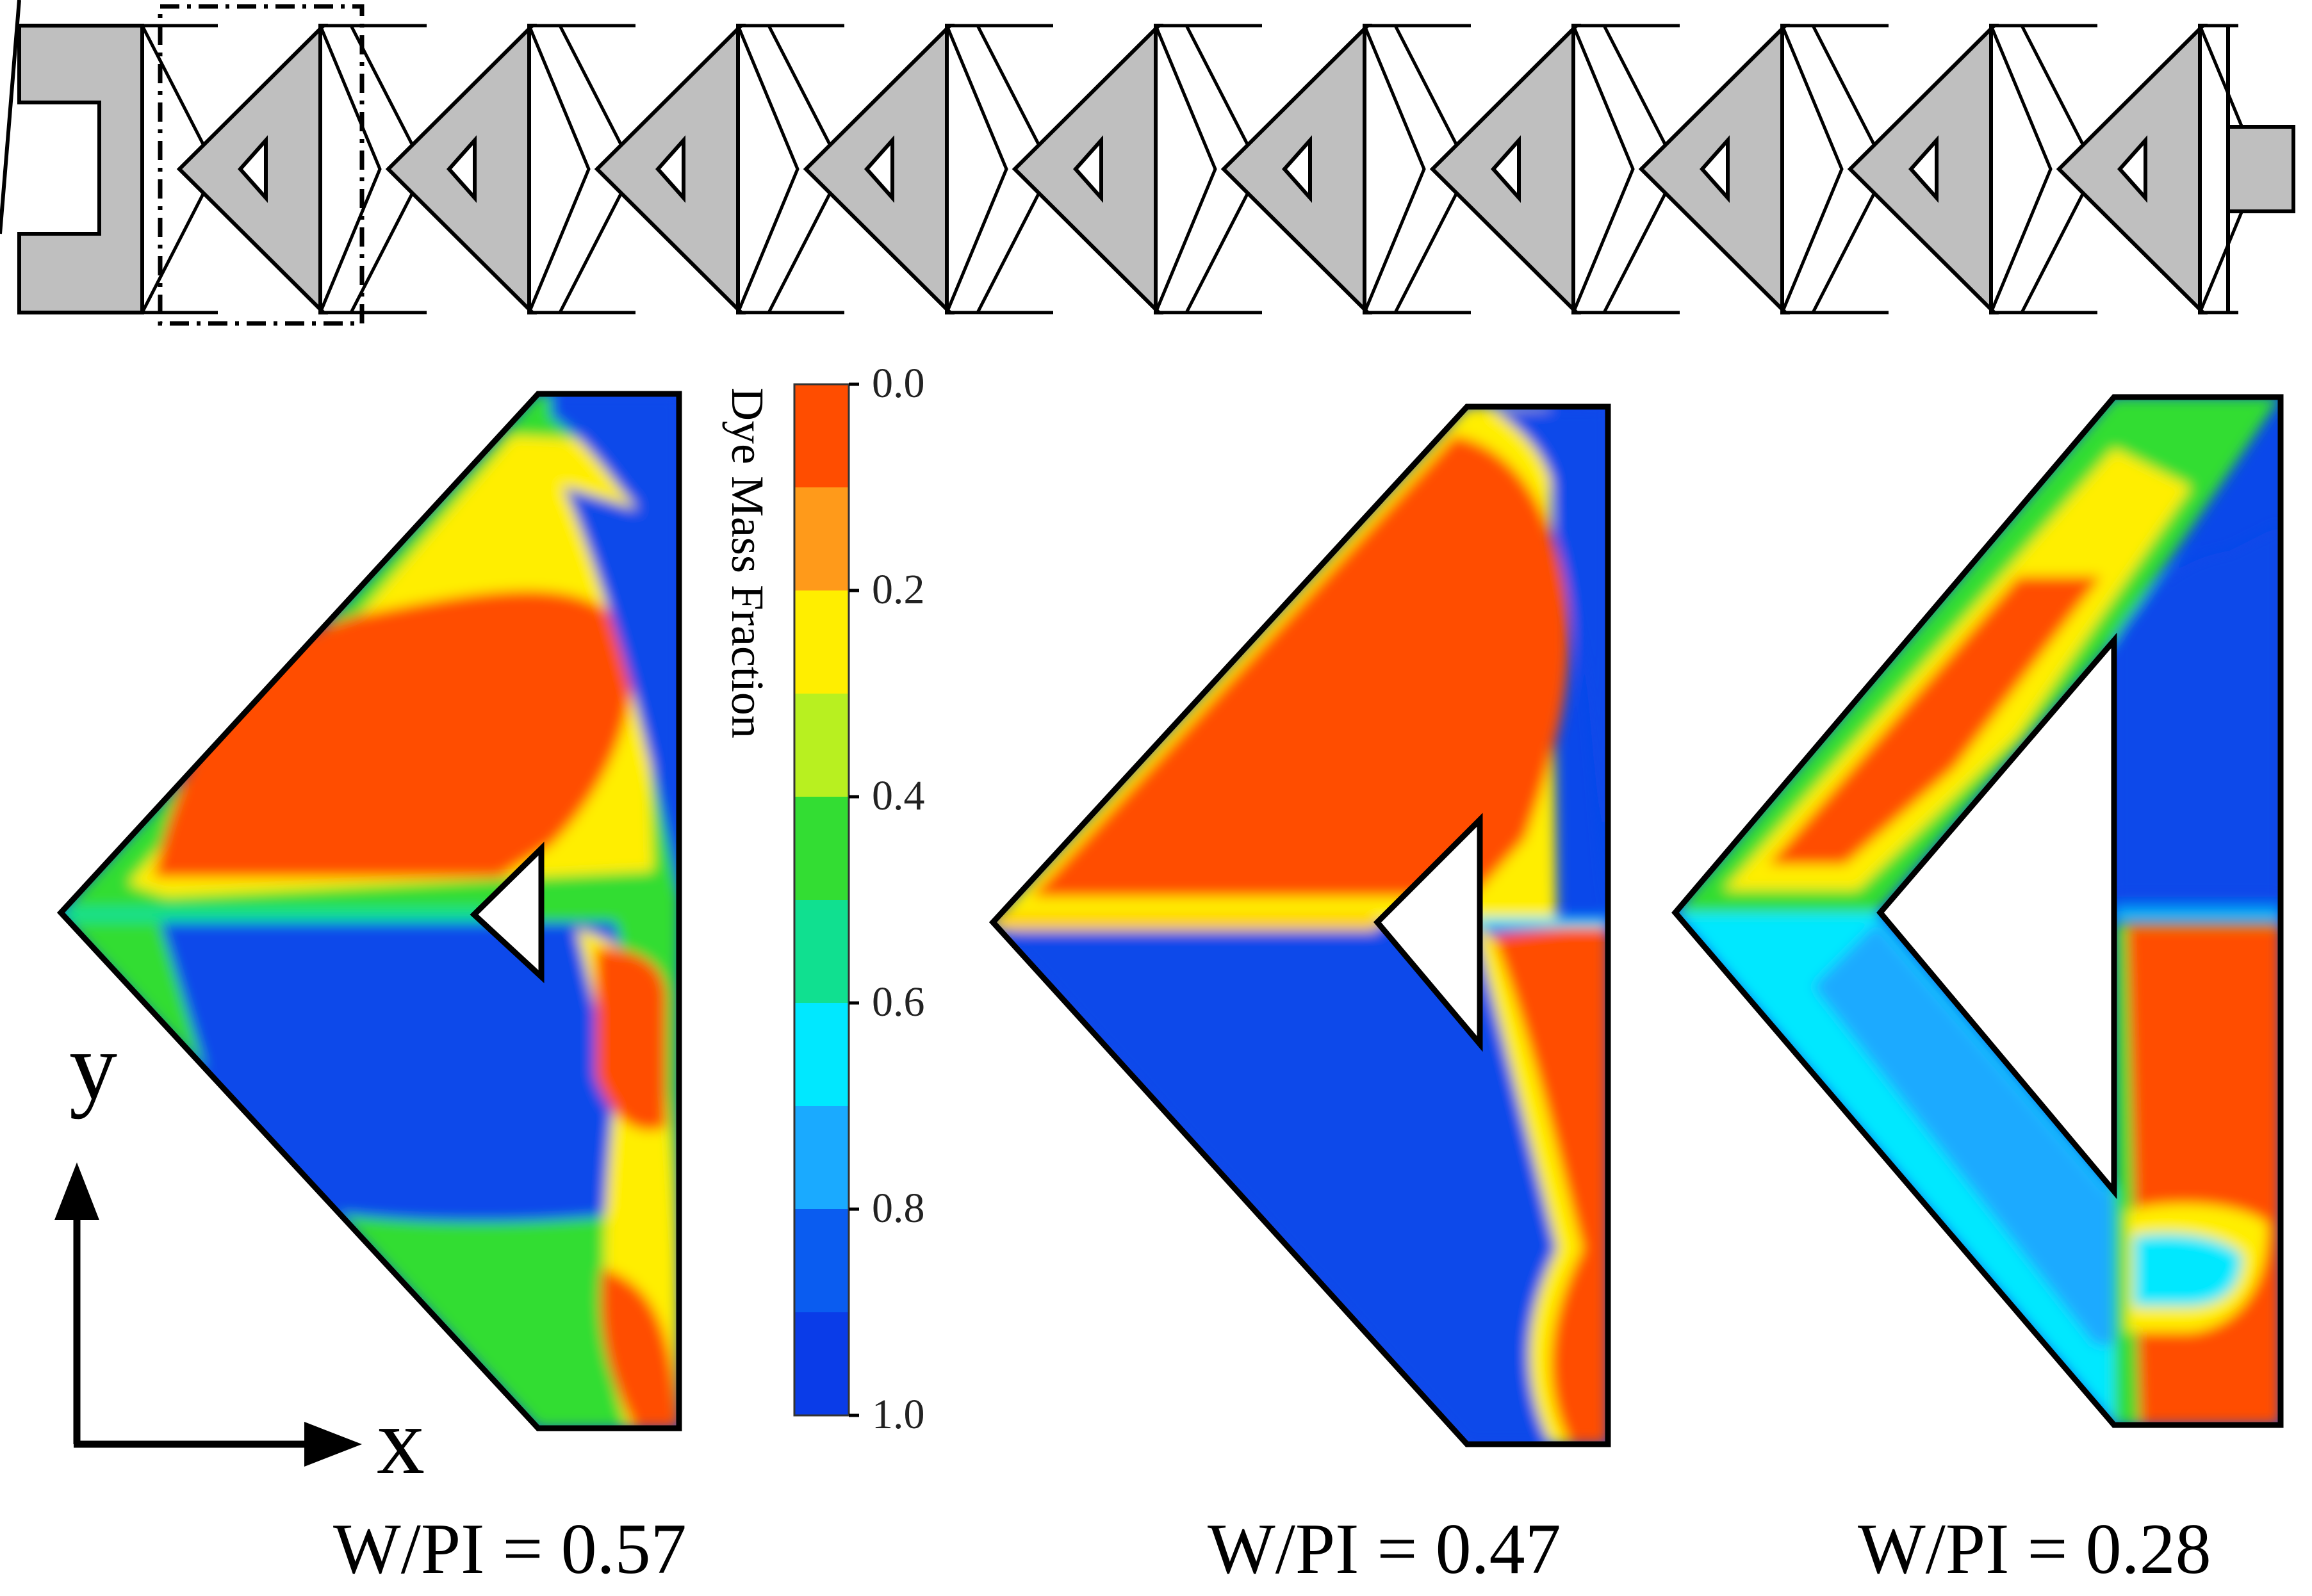 This screenshot has height=1596, width=2312. I want to click on colorbar-tick-marks, so click(854, 899).